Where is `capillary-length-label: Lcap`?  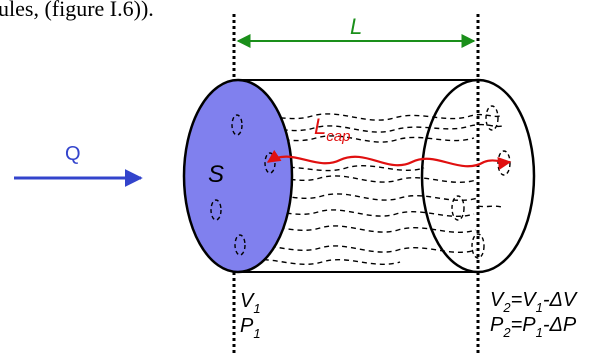
capillary-length-label: Lcap is located at coordinates (332, 129).